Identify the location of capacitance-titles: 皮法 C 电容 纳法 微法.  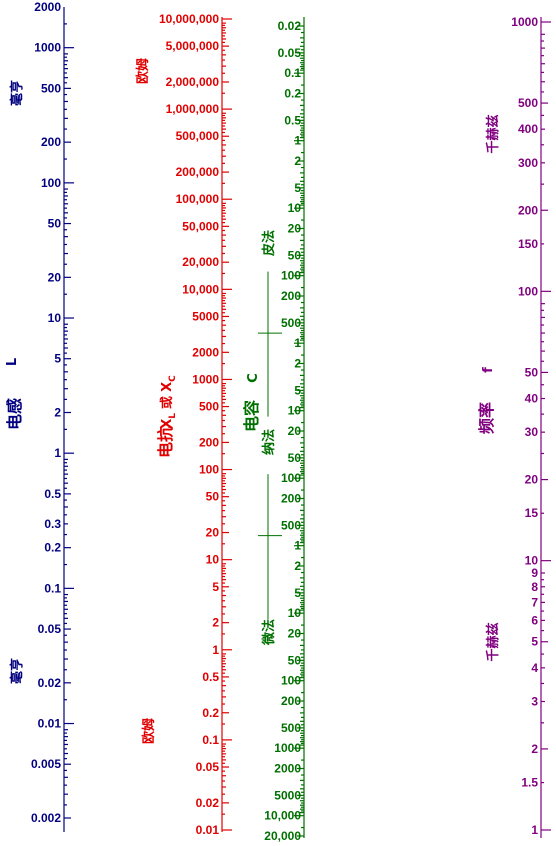
(259, 438).